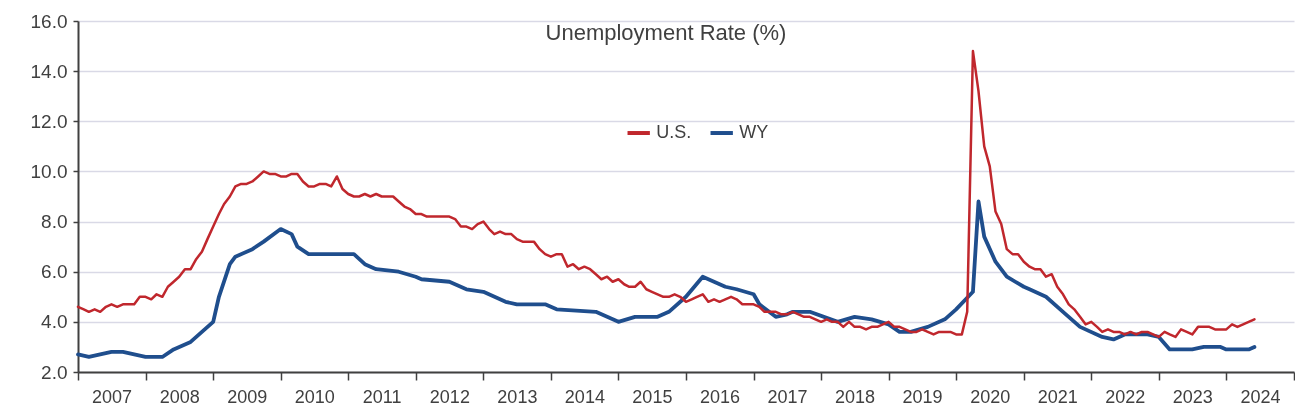 The image size is (1295, 416). What do you see at coordinates (49, 171) in the screenshot?
I see `y-tick-label: 10.0` at bounding box center [49, 171].